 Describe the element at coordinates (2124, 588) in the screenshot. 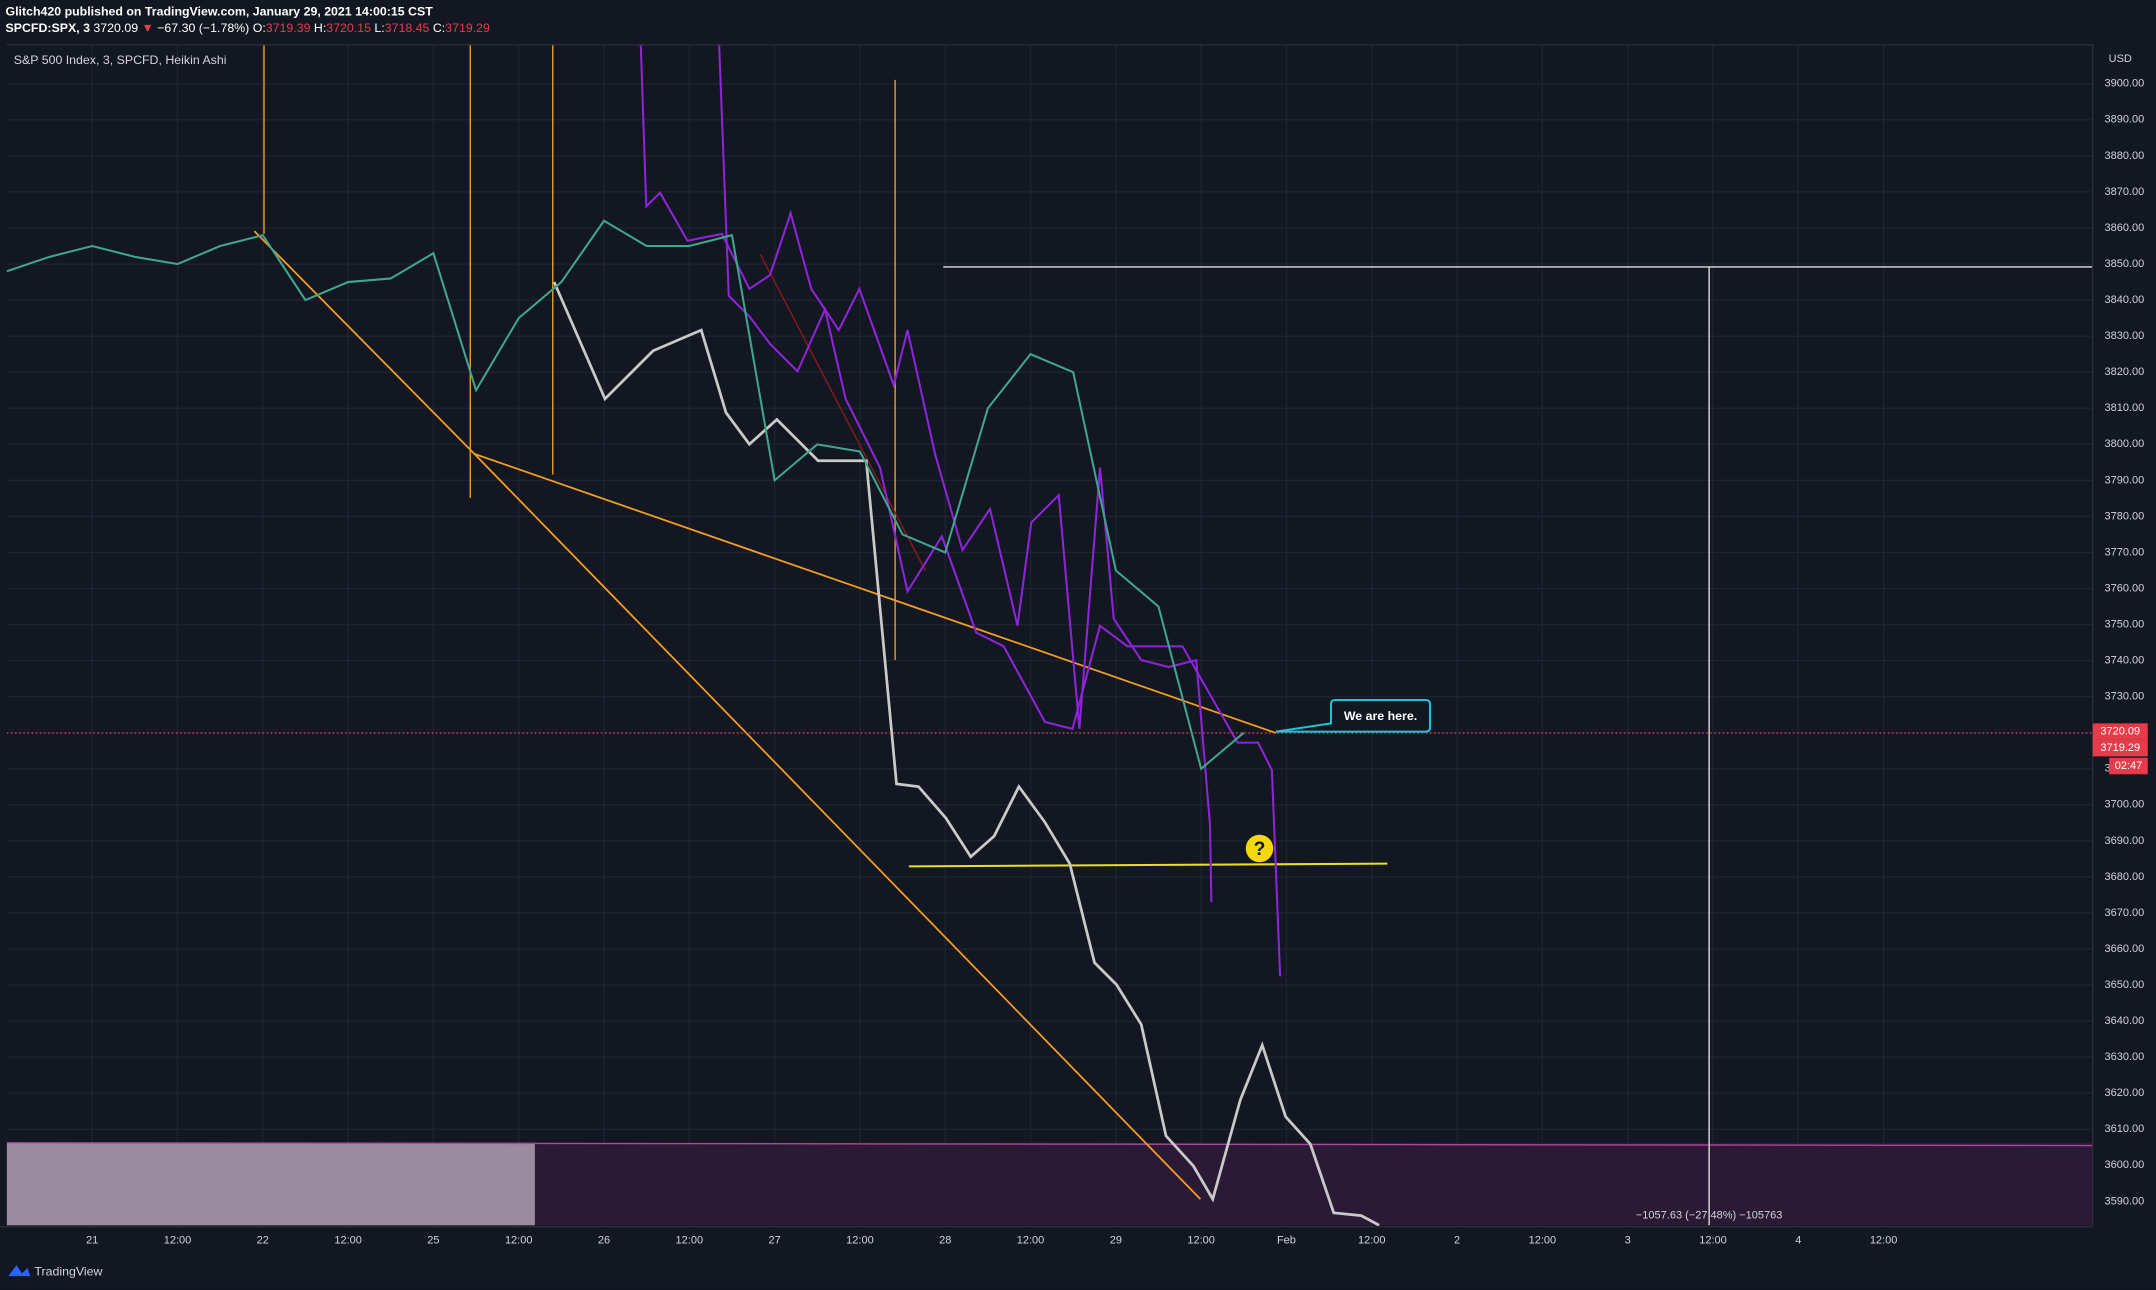

I see `y-tick-label: 3760.00` at that location.